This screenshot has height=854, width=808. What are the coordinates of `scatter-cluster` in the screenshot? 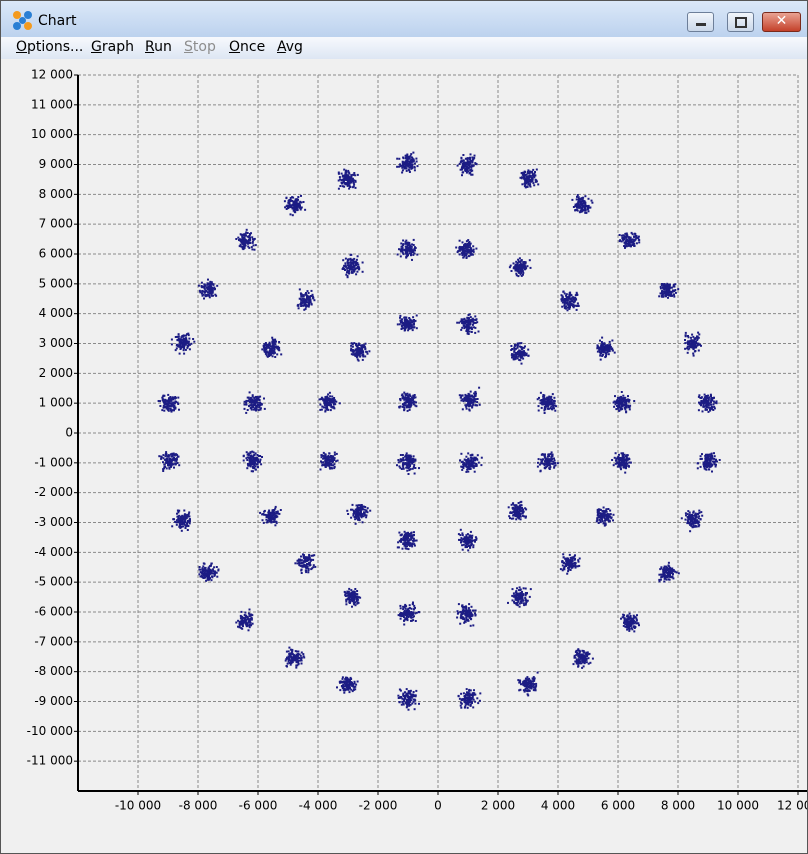 It's located at (348, 179).